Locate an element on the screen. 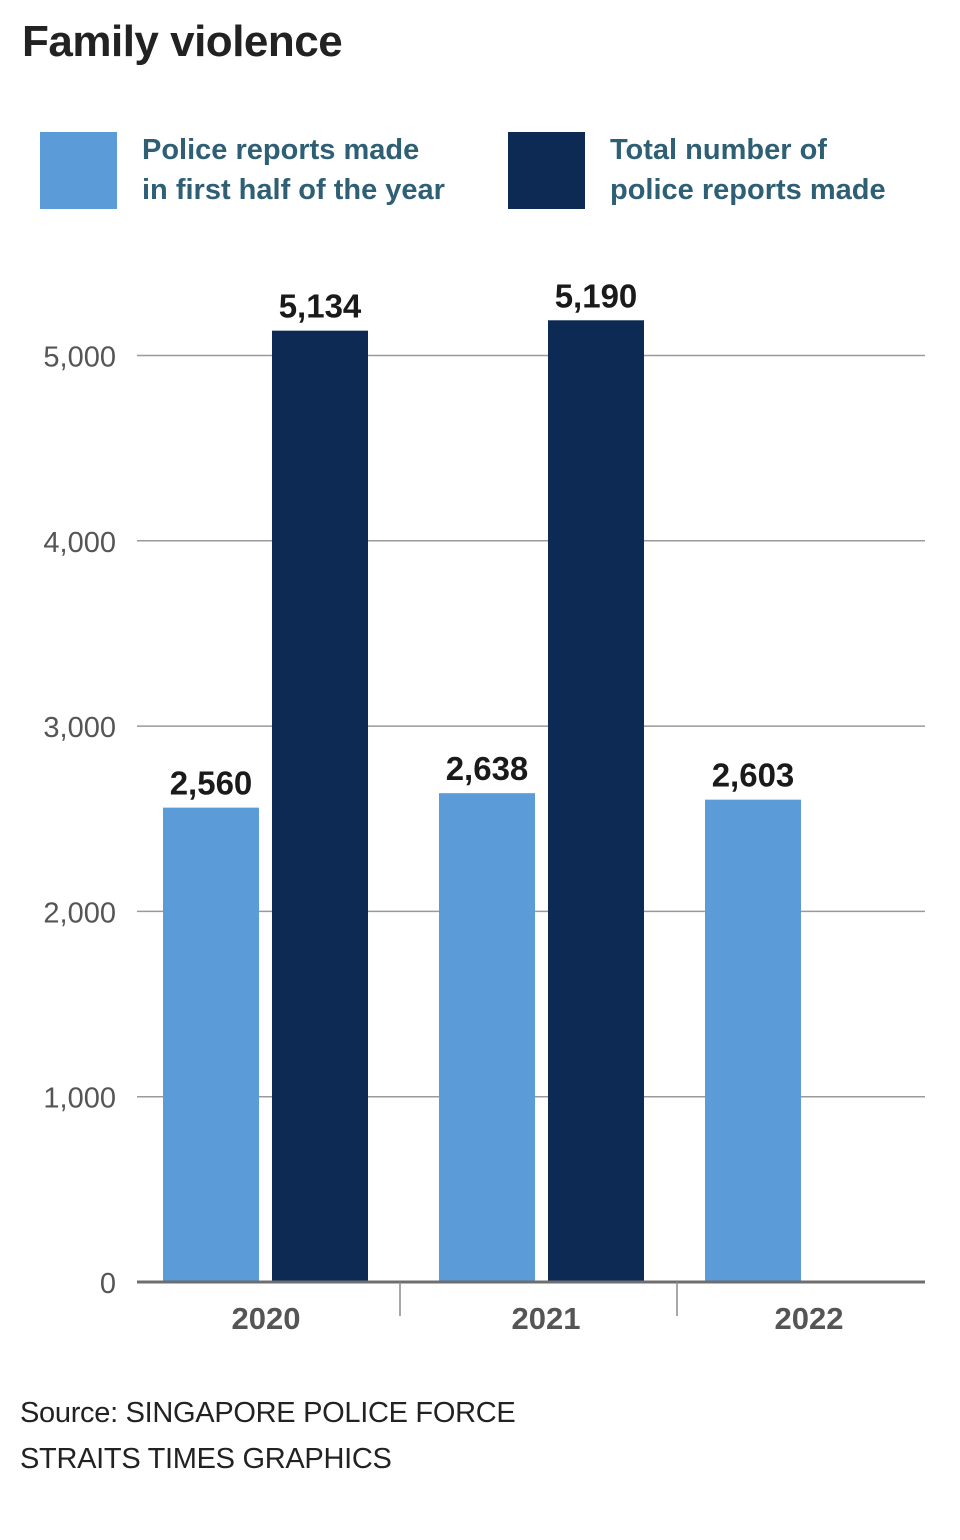 The width and height of the screenshot is (960, 1540). bar-value-label: 2,638 is located at coordinates (487, 768).